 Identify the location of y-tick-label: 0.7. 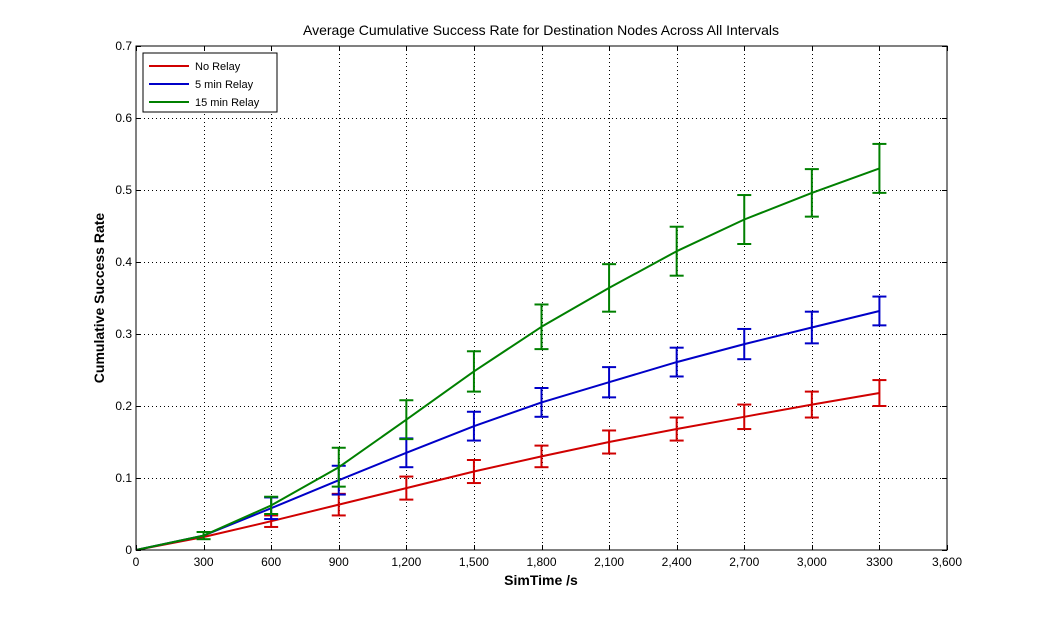
(123, 46).